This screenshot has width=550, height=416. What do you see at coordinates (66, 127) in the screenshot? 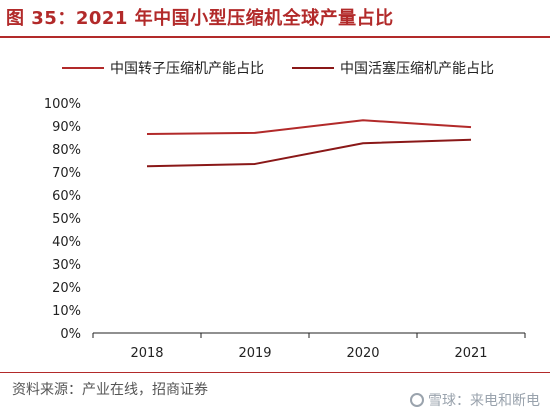
I see `y-tick-label: 90%` at bounding box center [66, 127].